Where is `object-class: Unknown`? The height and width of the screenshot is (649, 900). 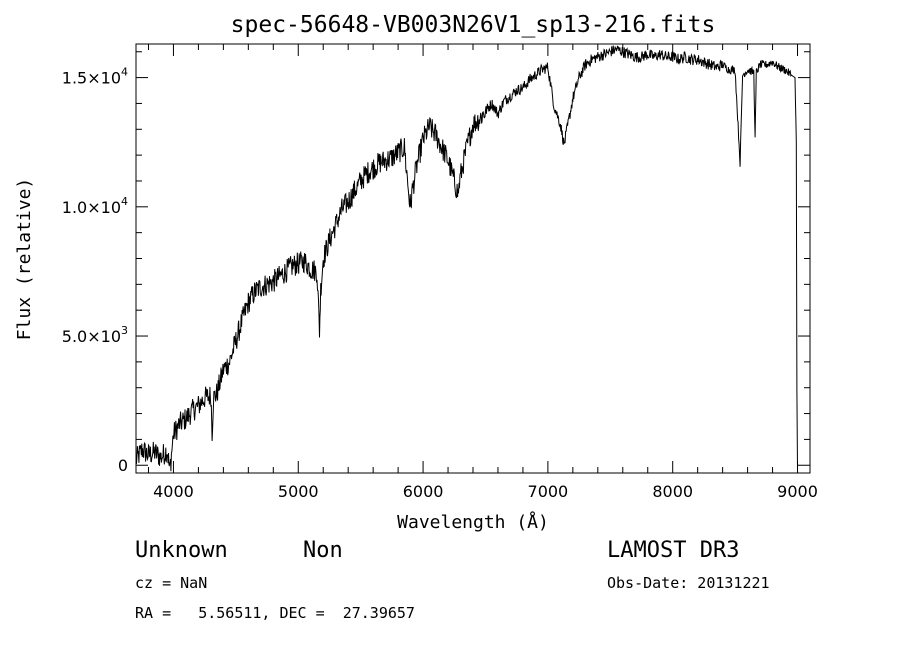
object-class: Unknown is located at coordinates (181, 550).